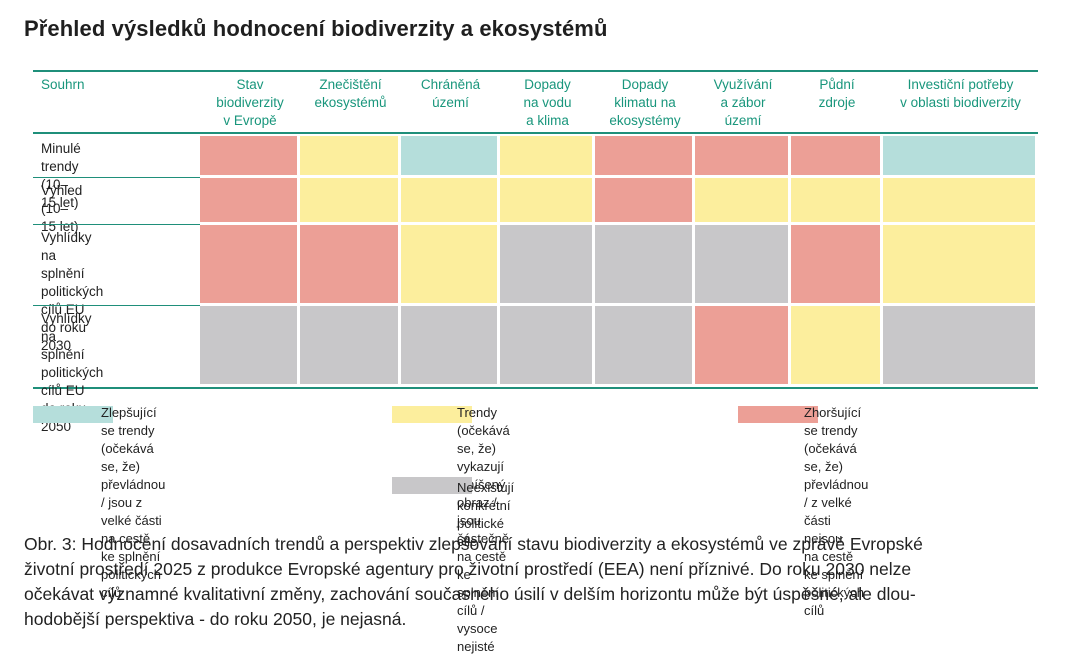  I want to click on column-header: Znečištění ekosystémů, so click(350, 93).